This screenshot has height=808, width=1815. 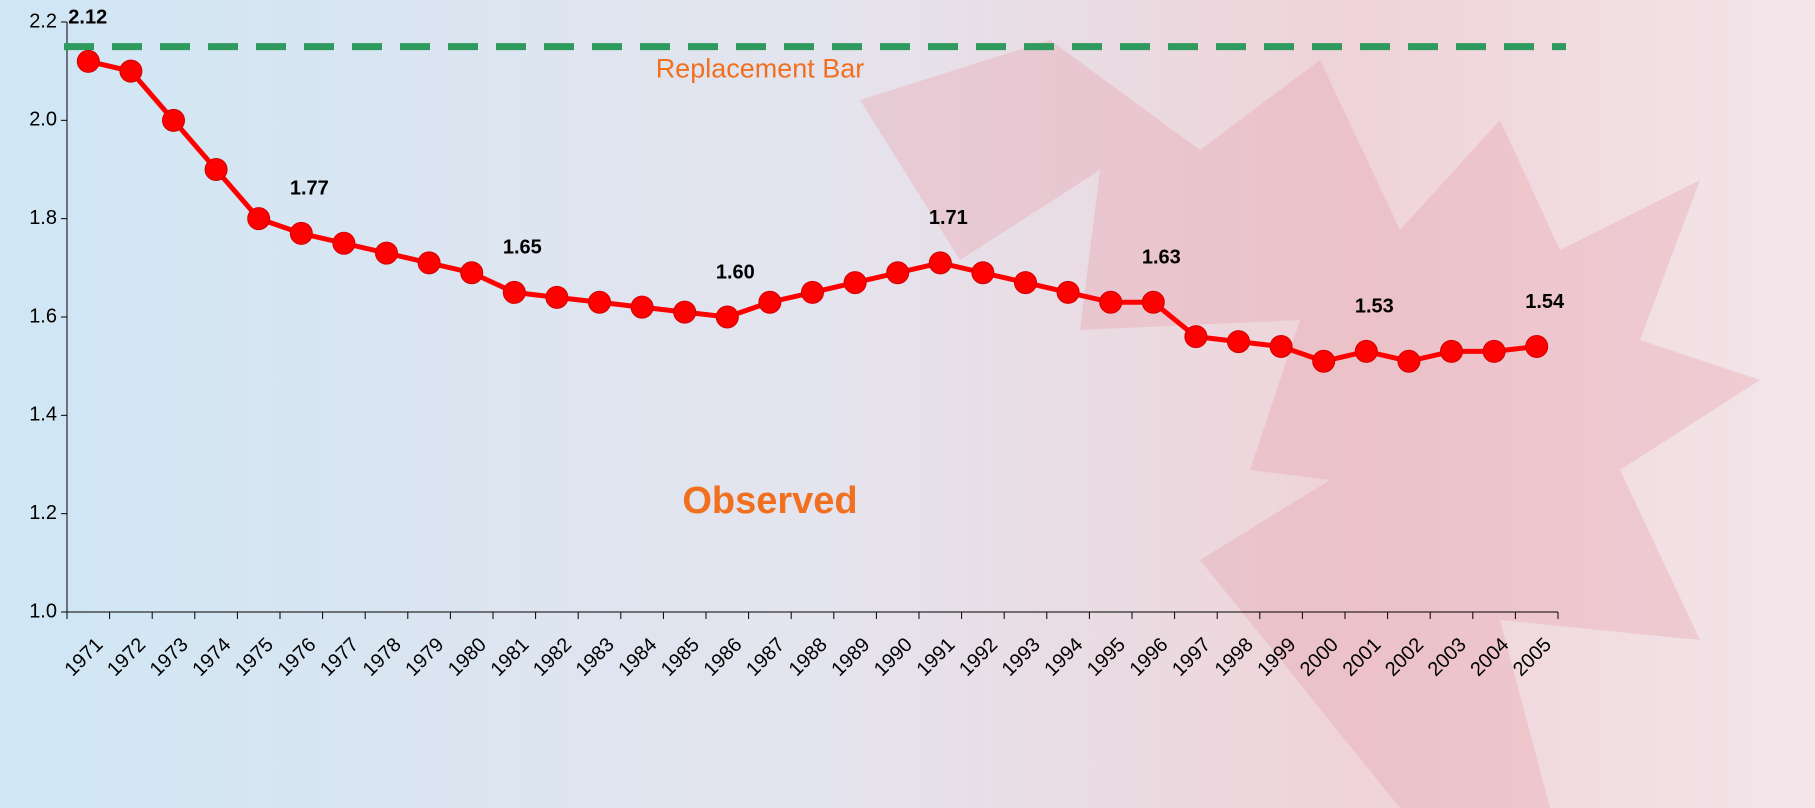 What do you see at coordinates (1545, 302) in the screenshot?
I see `data-label: 1.54` at bounding box center [1545, 302].